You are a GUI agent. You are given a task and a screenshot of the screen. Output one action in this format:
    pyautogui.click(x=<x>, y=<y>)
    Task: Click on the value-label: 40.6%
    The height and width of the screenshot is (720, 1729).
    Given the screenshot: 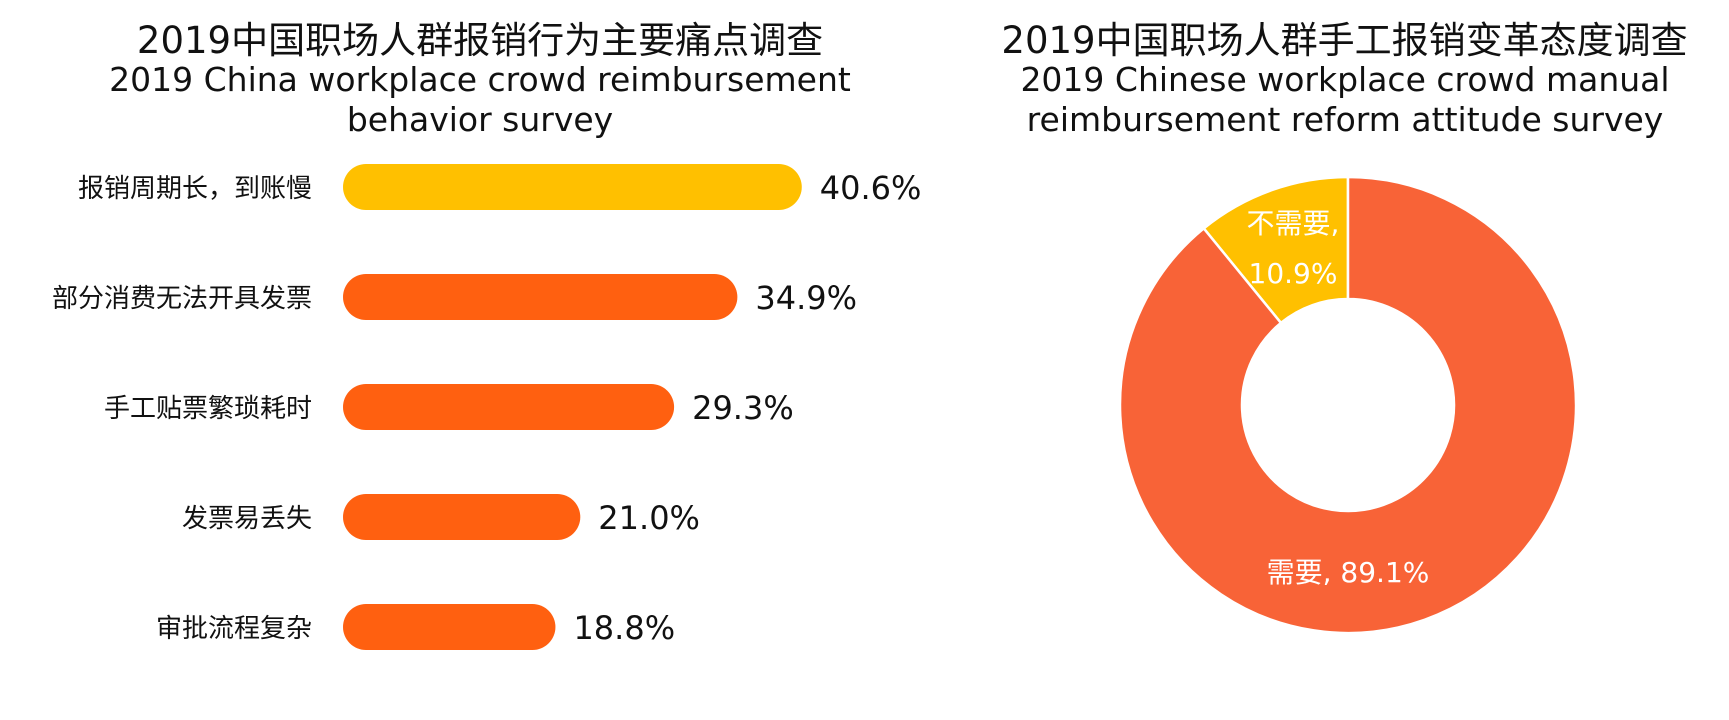 What is the action you would take?
    pyautogui.click(x=871, y=188)
    